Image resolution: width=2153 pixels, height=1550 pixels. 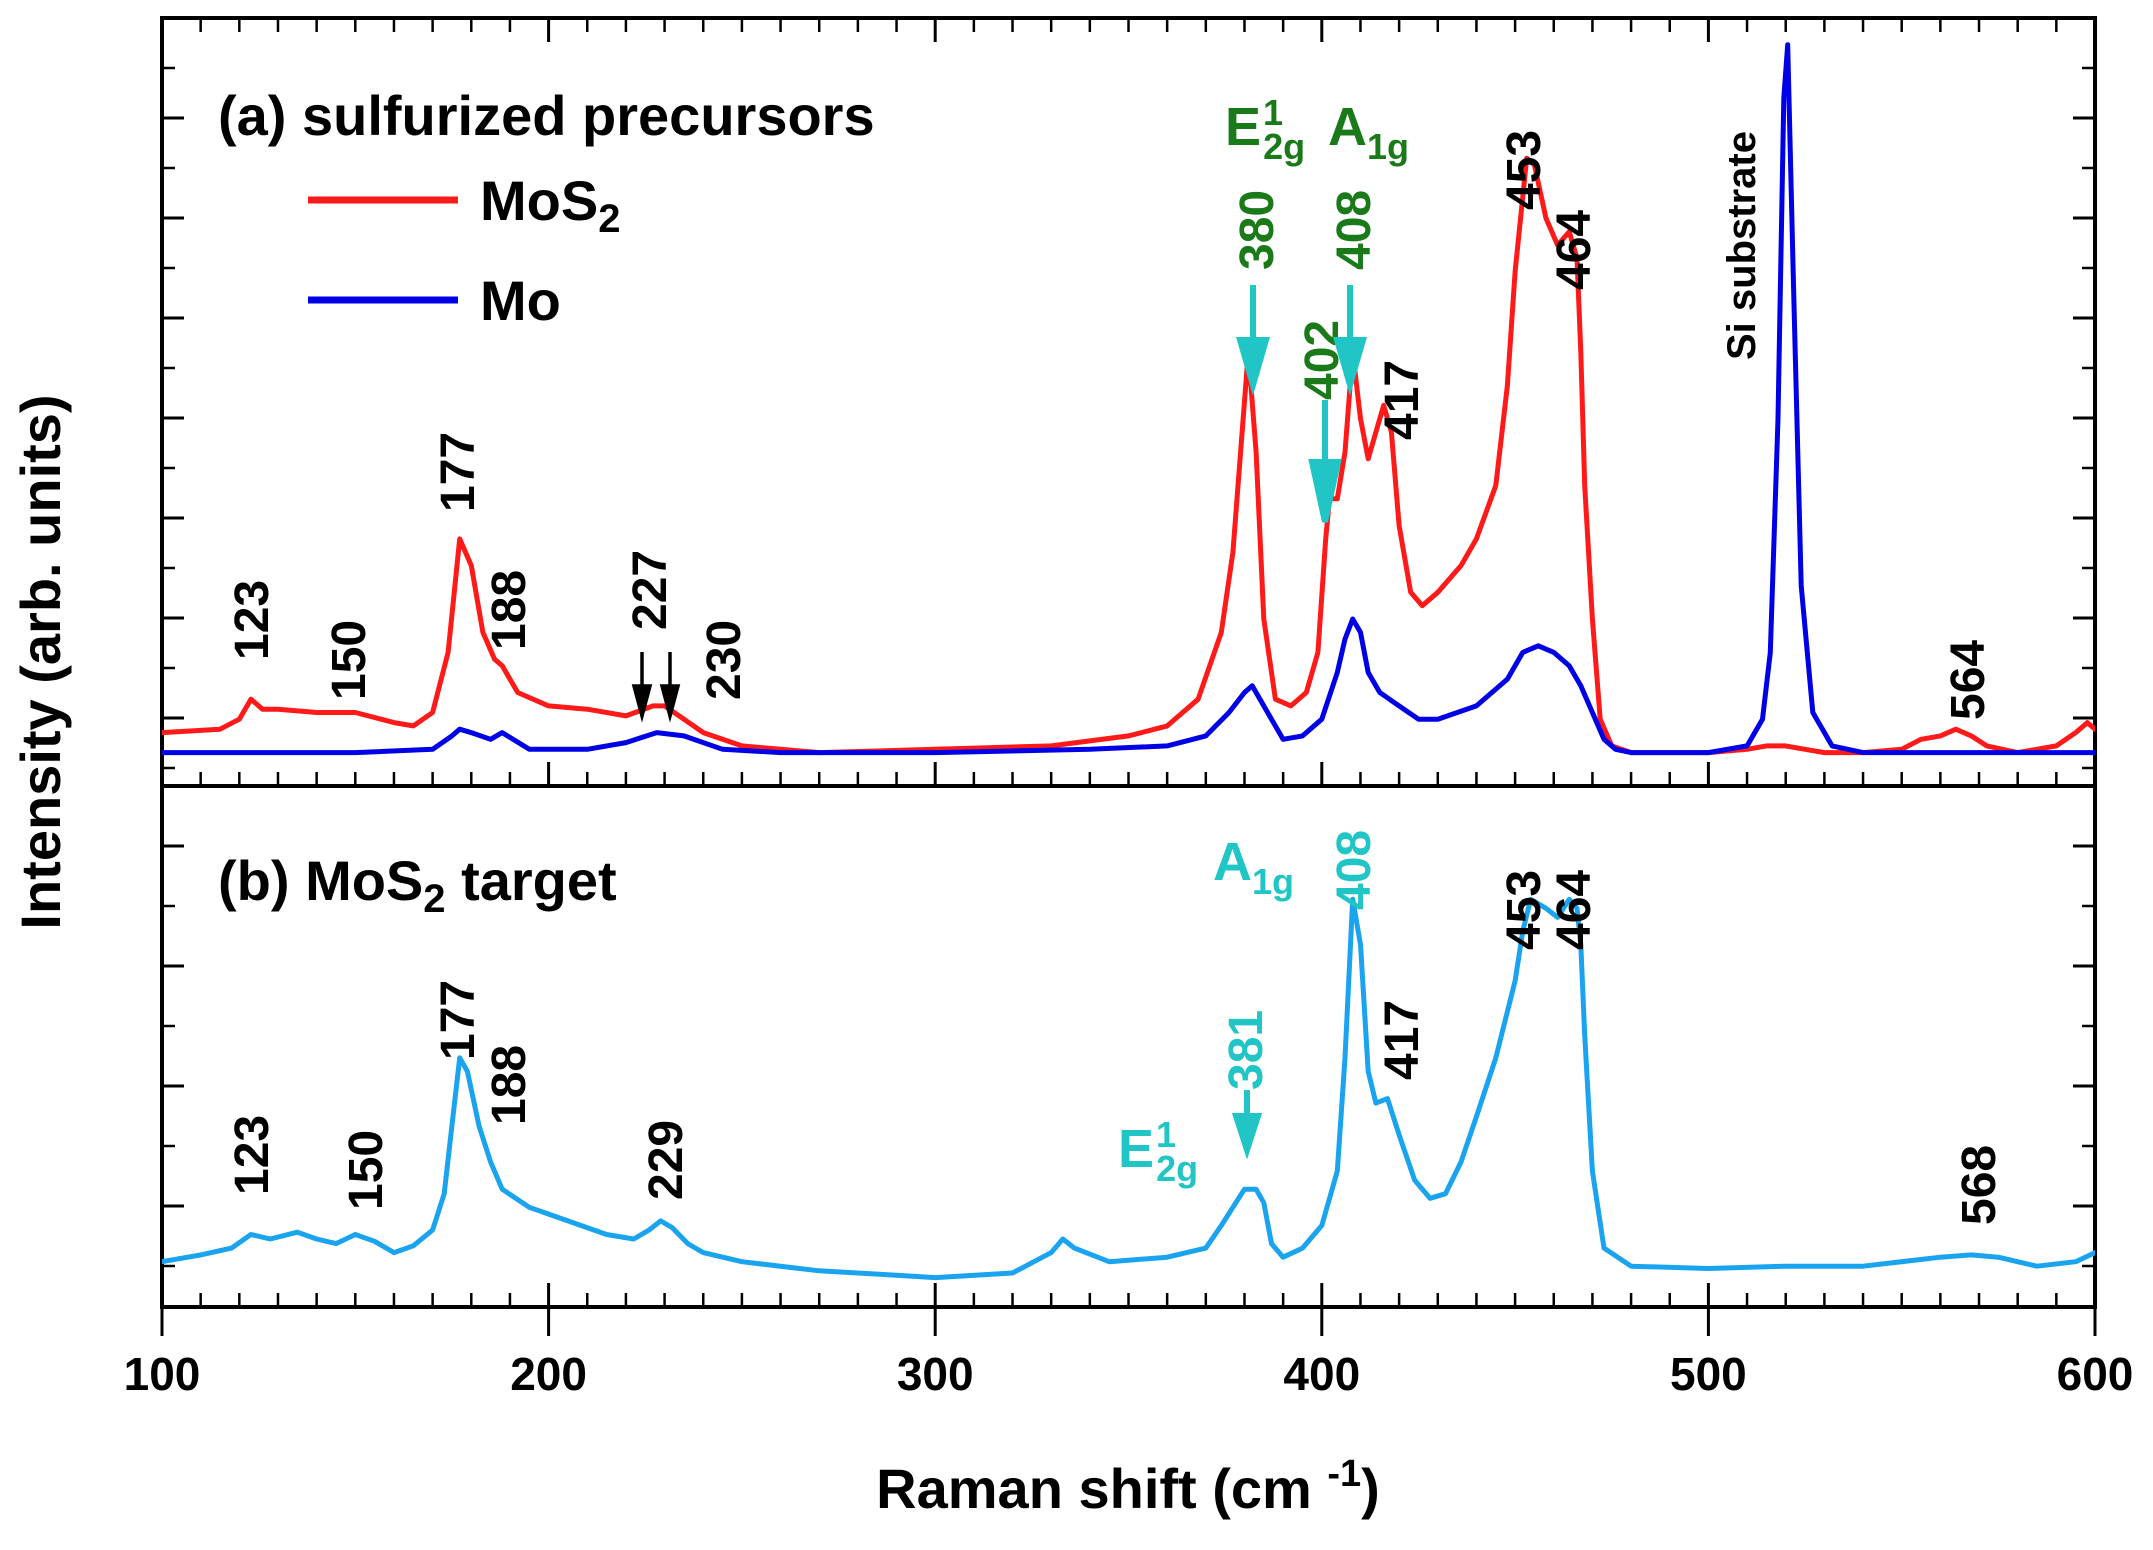 I want to click on mode-label-a1g-a: A1g, so click(x=1368, y=132).